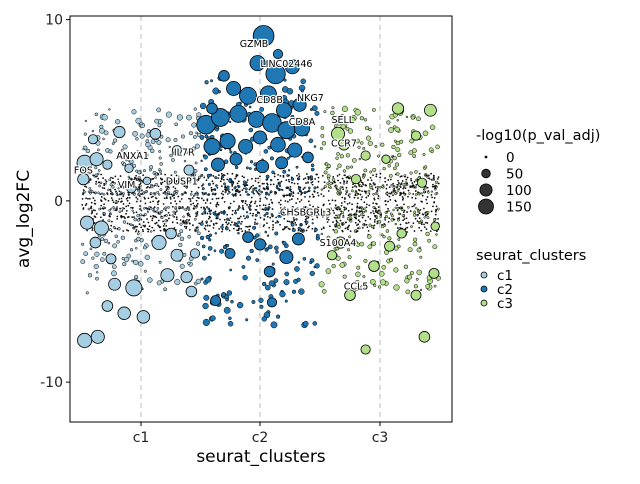 The height and width of the screenshot is (484, 640). What do you see at coordinates (519, 208) in the screenshot?
I see `size-legend-label: 150` at bounding box center [519, 208].